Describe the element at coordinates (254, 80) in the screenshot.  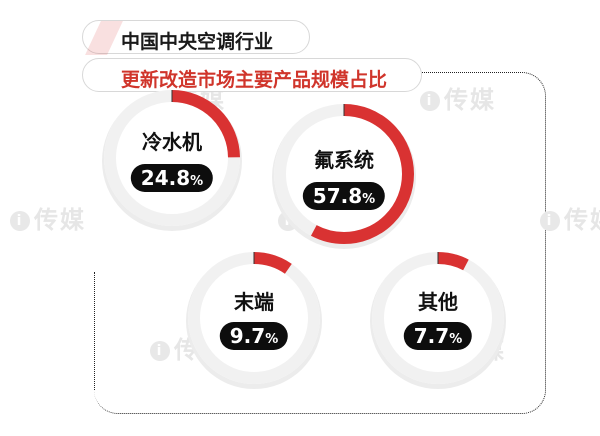
I see `chart-title-line2: 更新改造市场主要产品规模占比` at that location.